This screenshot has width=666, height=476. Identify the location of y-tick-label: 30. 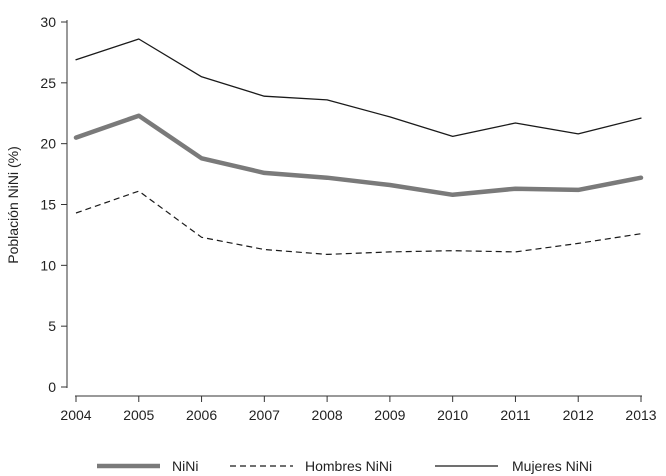
(48, 22).